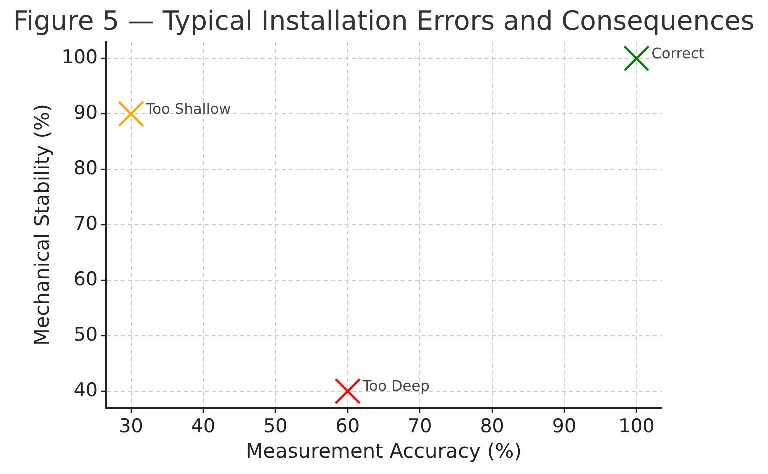  I want to click on y-axis-title: Mechanical Stability (%), so click(42, 225).